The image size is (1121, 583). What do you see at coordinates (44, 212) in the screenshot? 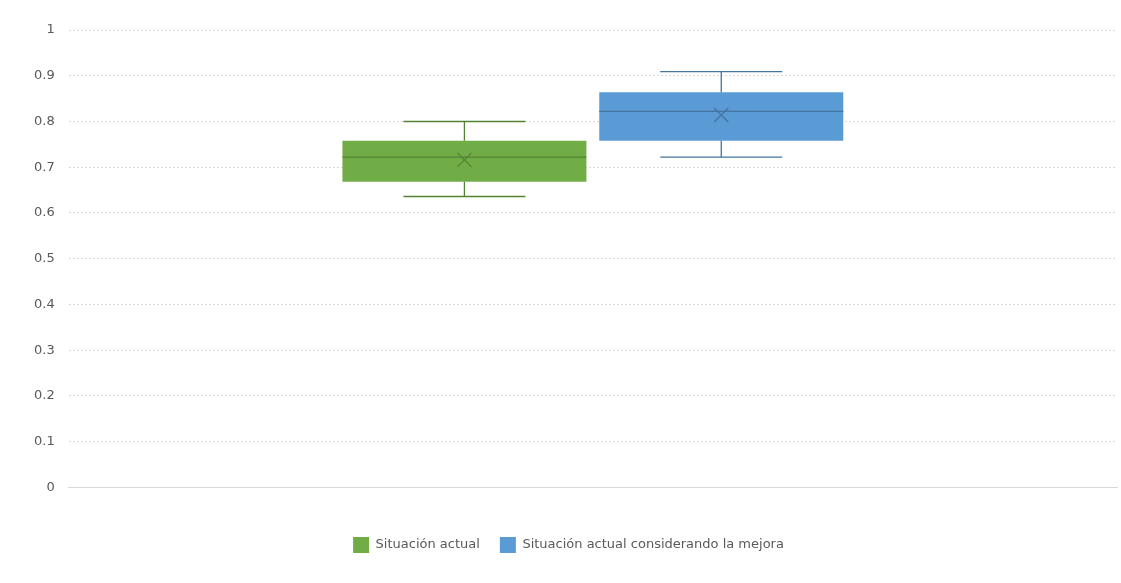
I see `y-tick-label: 0.6` at bounding box center [44, 212].